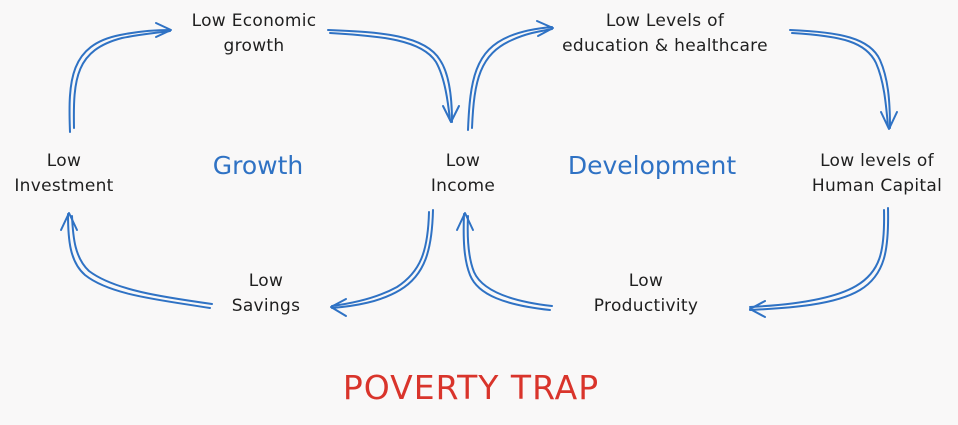  I want to click on arrow-education-to-human-capital, so click(843, 79).